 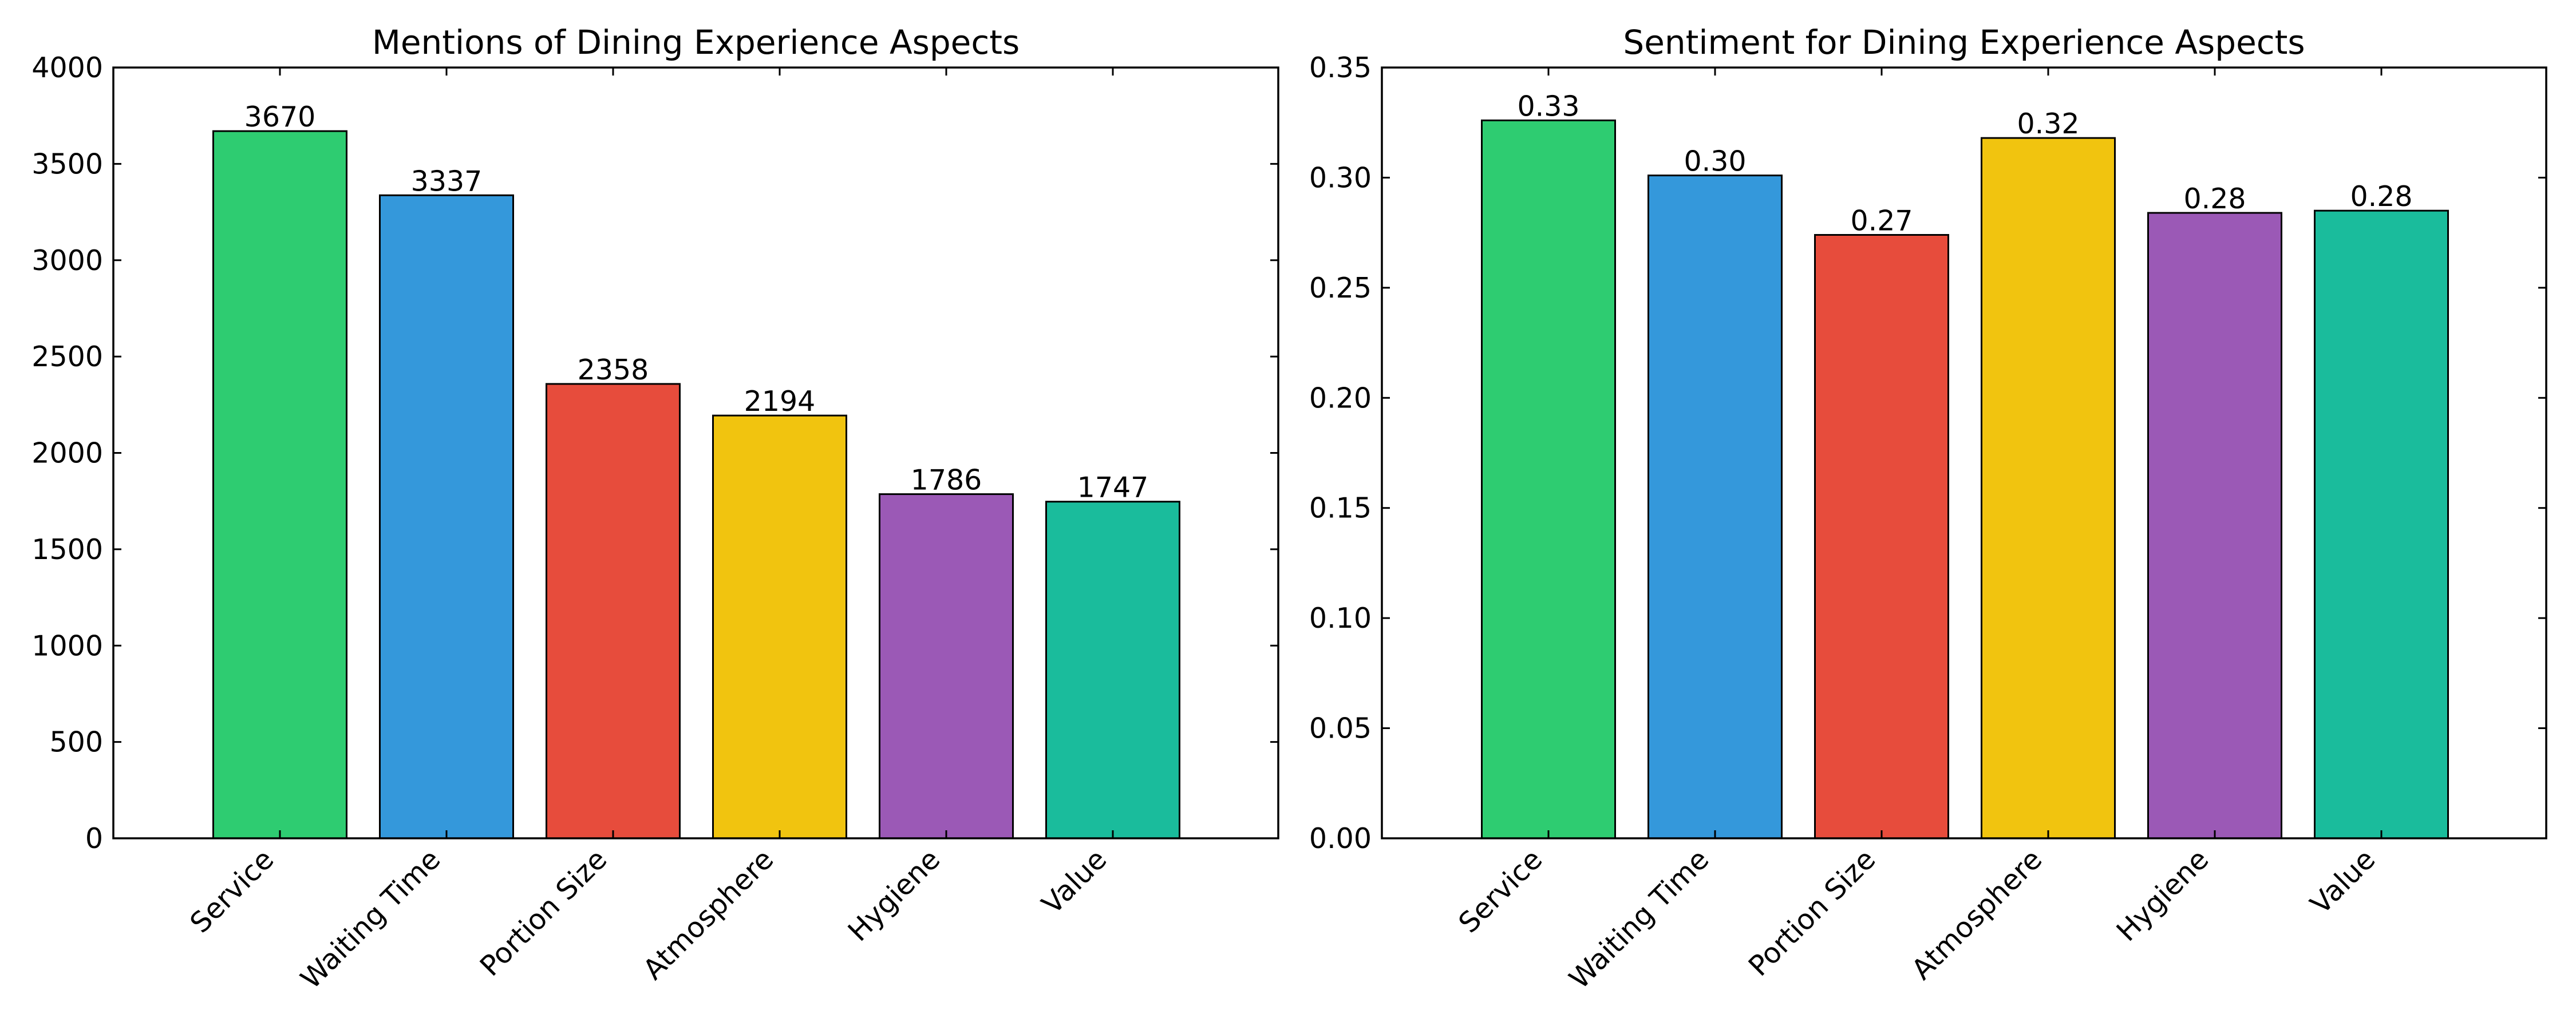 What do you see at coordinates (67, 164) in the screenshot?
I see `y-tick-label: 3500` at bounding box center [67, 164].